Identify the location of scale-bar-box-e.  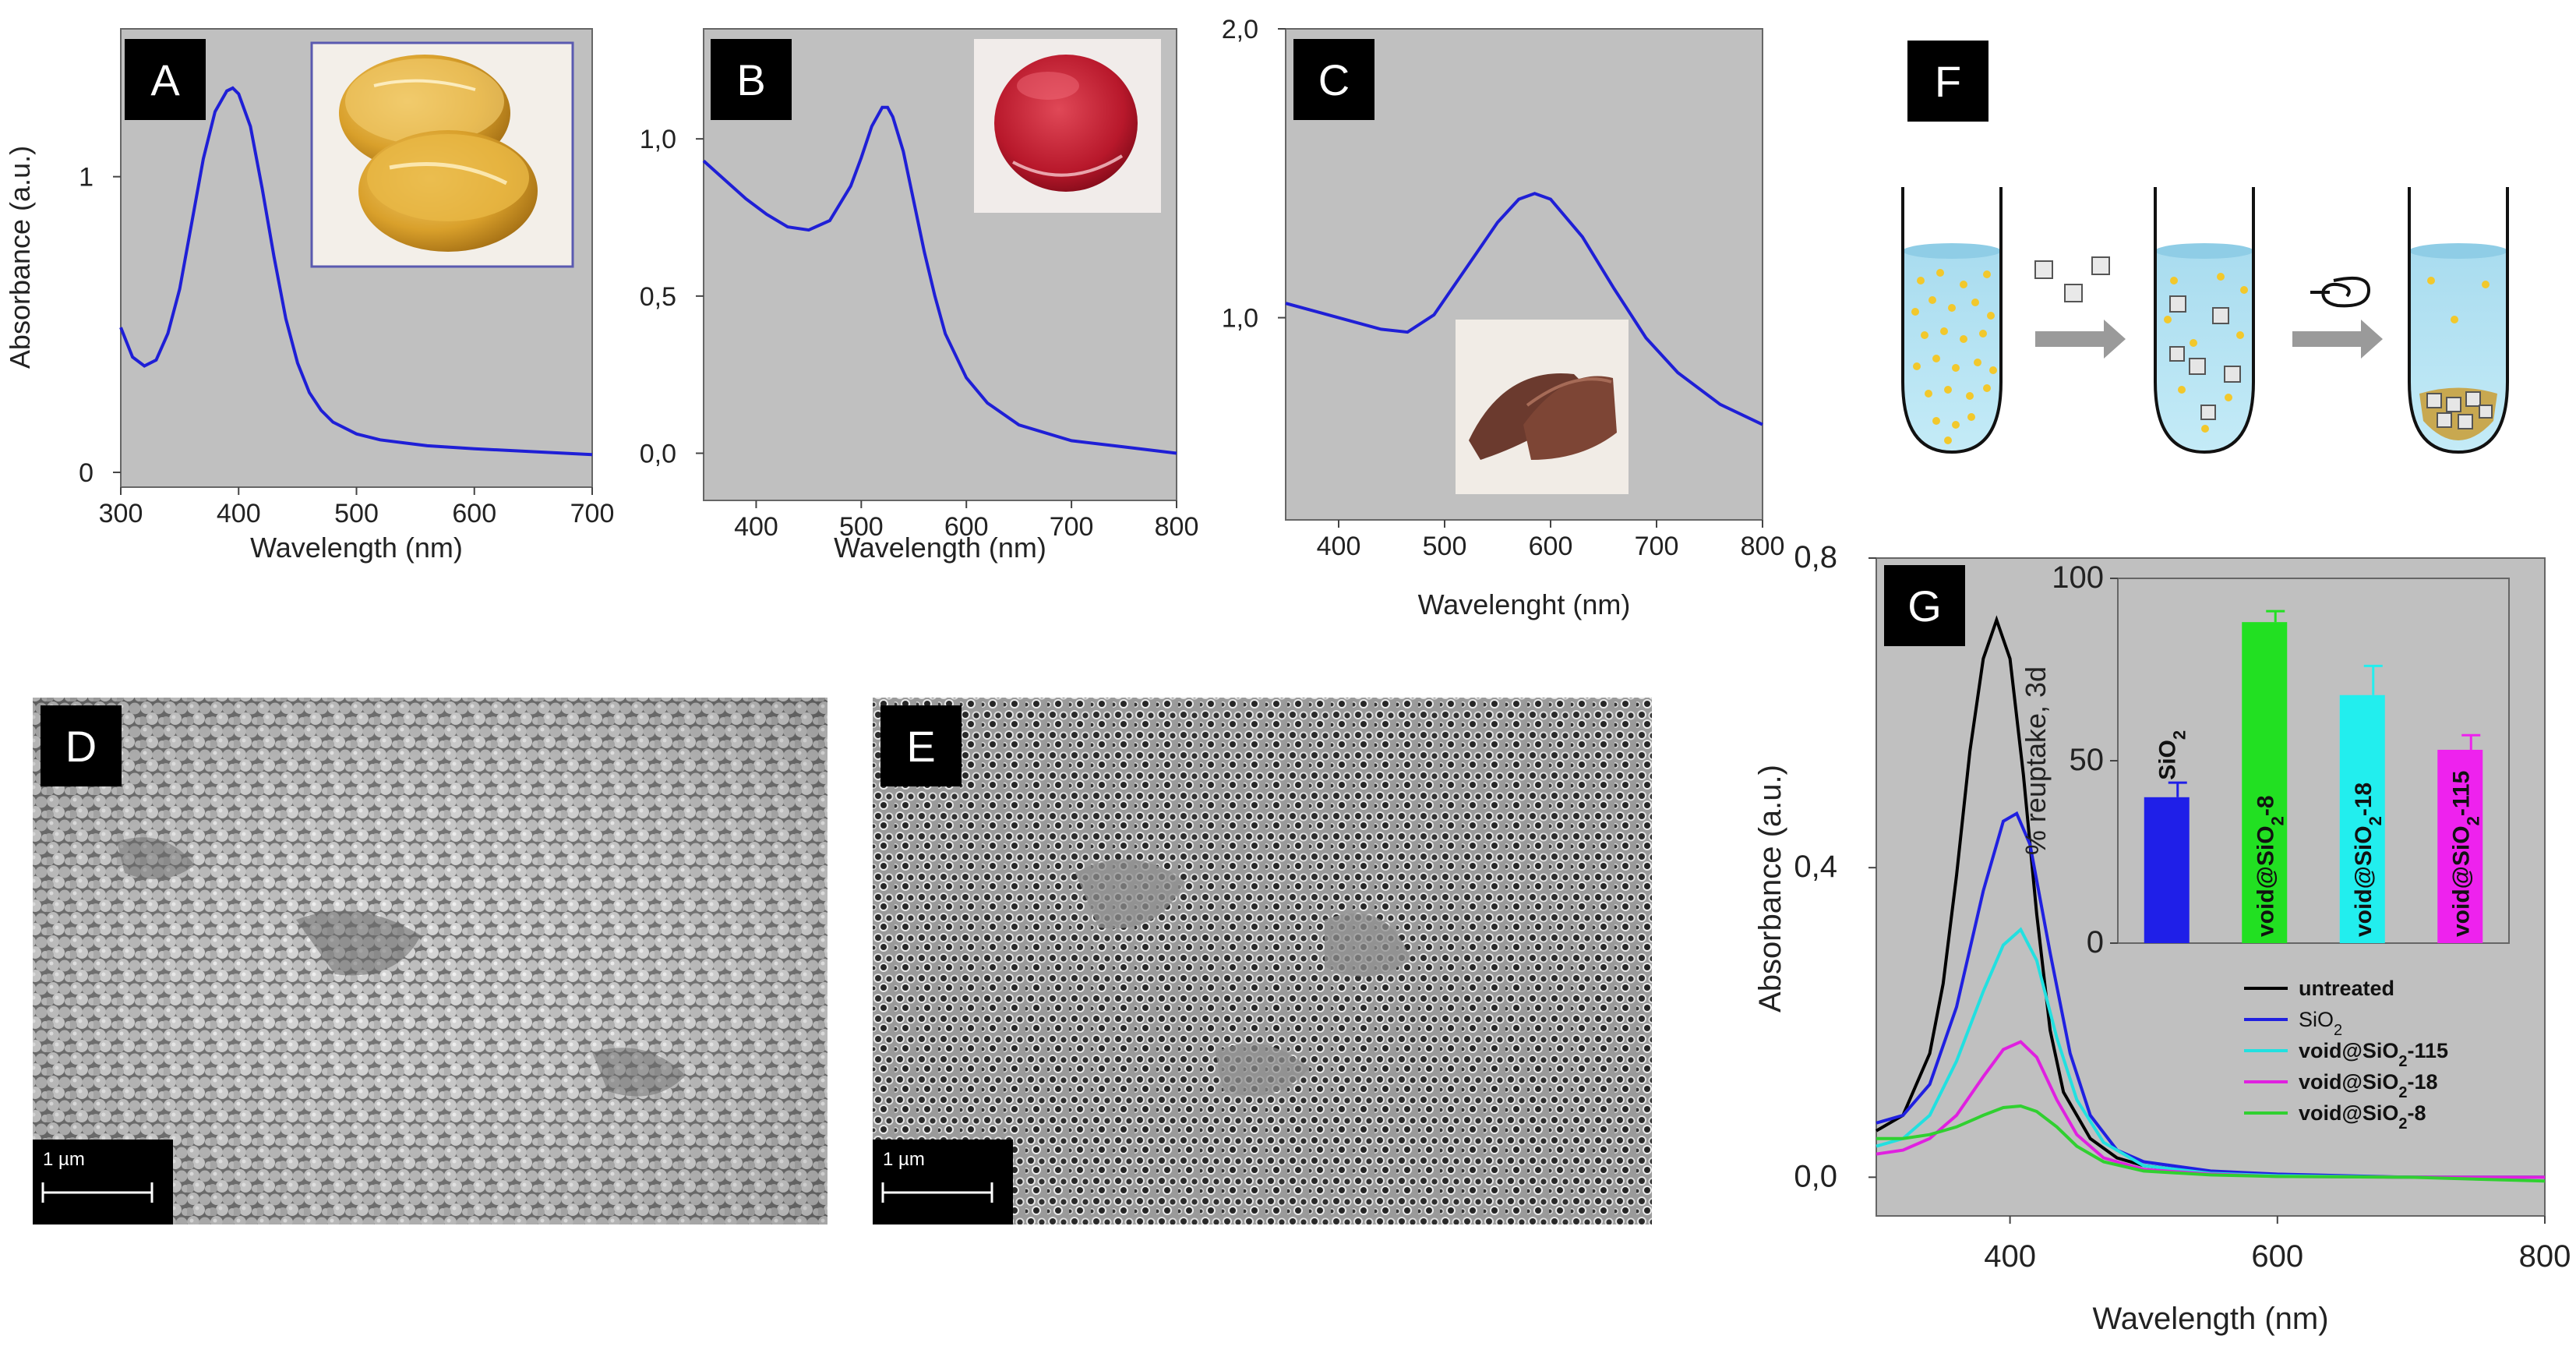
(943, 1182).